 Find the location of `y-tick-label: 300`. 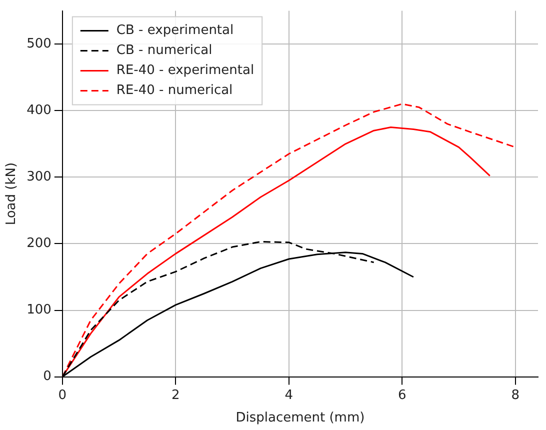

y-tick-label: 300 is located at coordinates (39, 177).